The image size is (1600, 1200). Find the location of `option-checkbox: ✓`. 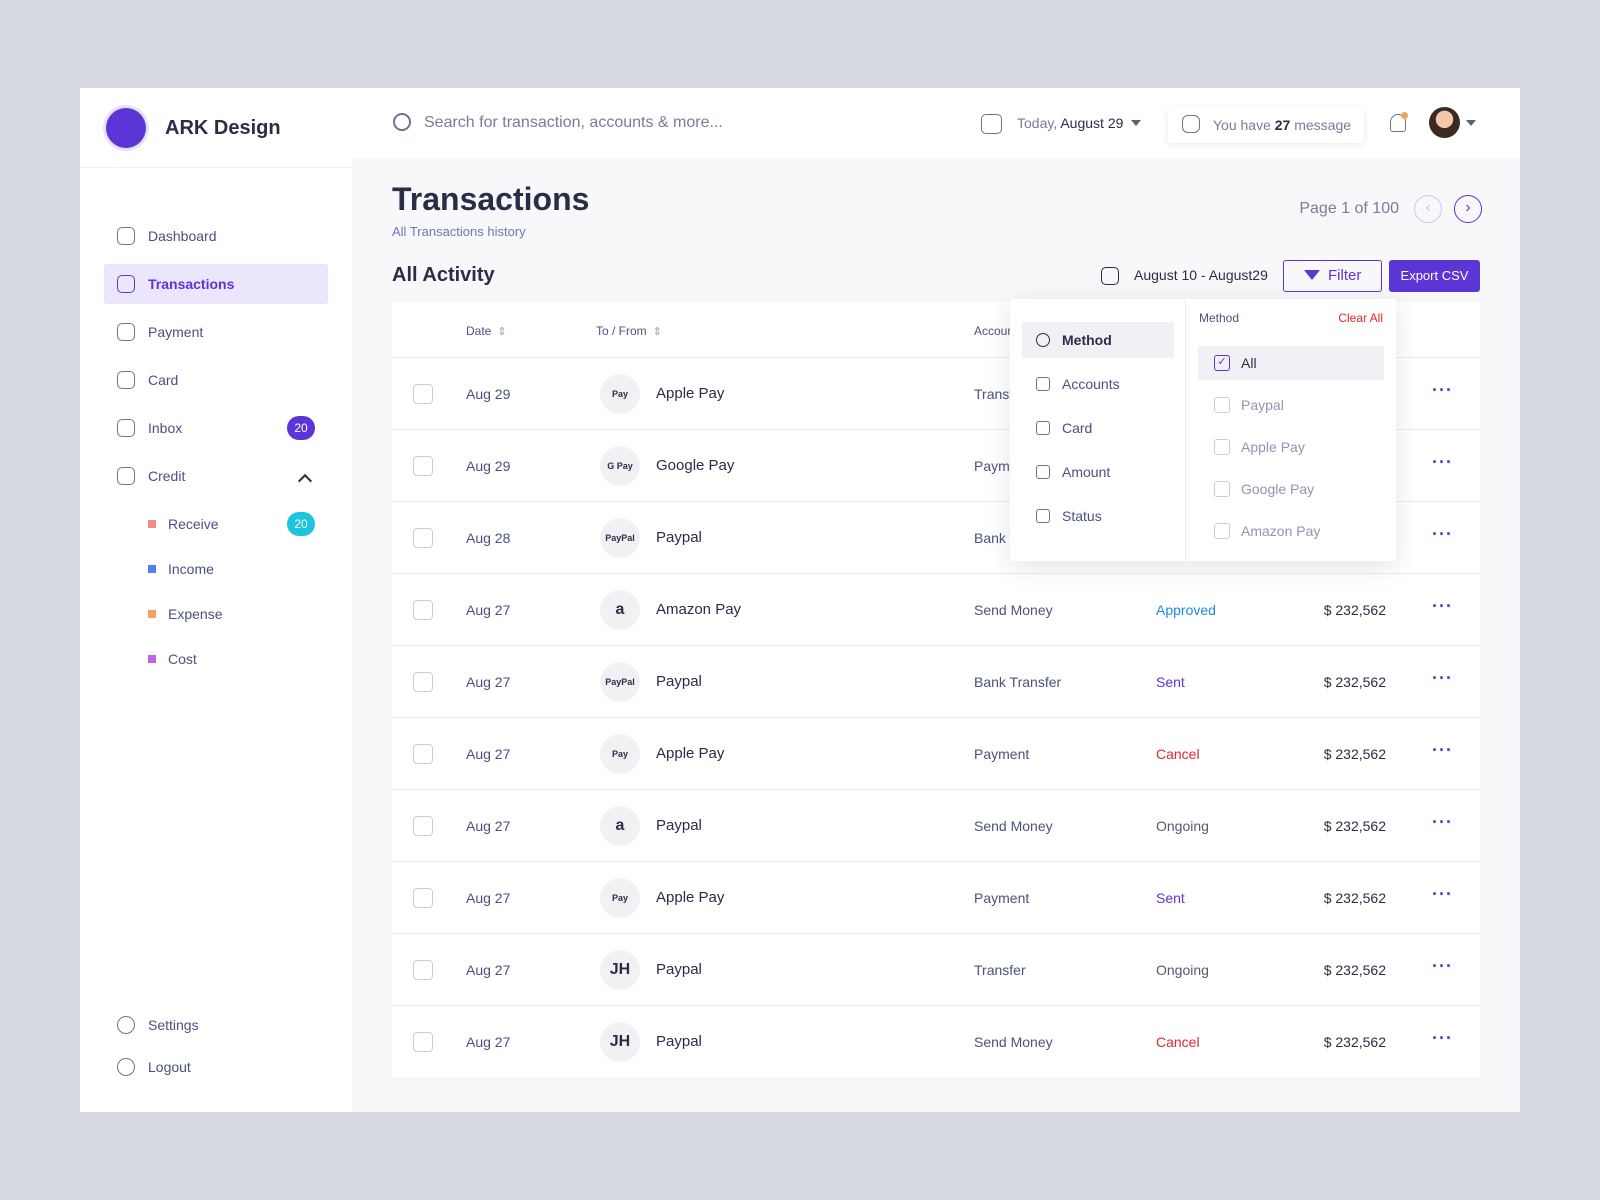

option-checkbox: ✓ is located at coordinates (1222, 363).